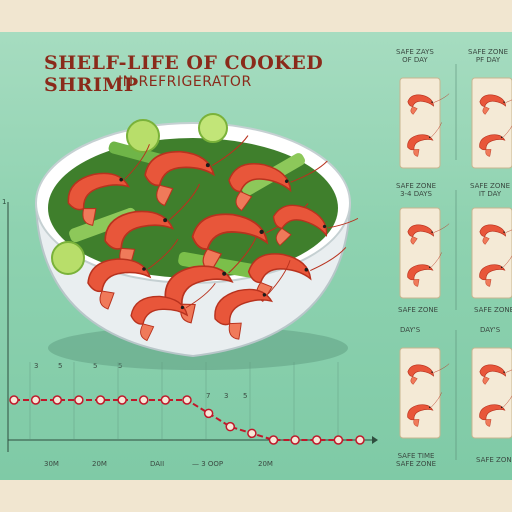  Describe the element at coordinates (207, 464) in the screenshot. I see `x-tick-label: — 3 OOP` at that location.